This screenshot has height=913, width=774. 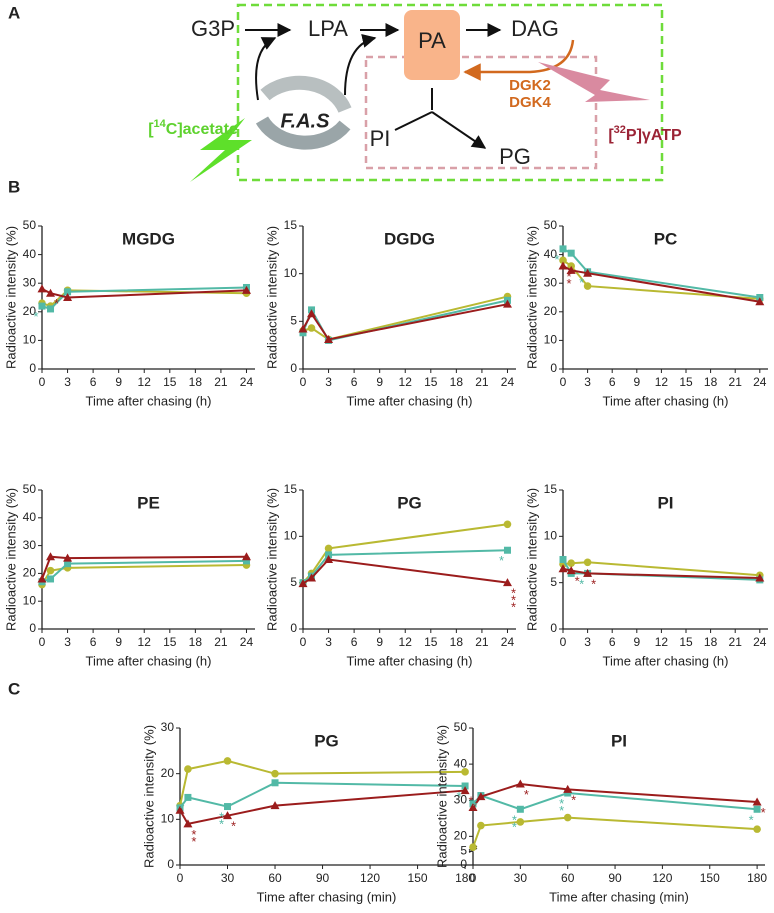 What do you see at coordinates (515, 156) in the screenshot?
I see `node-label: PG` at bounding box center [515, 156].